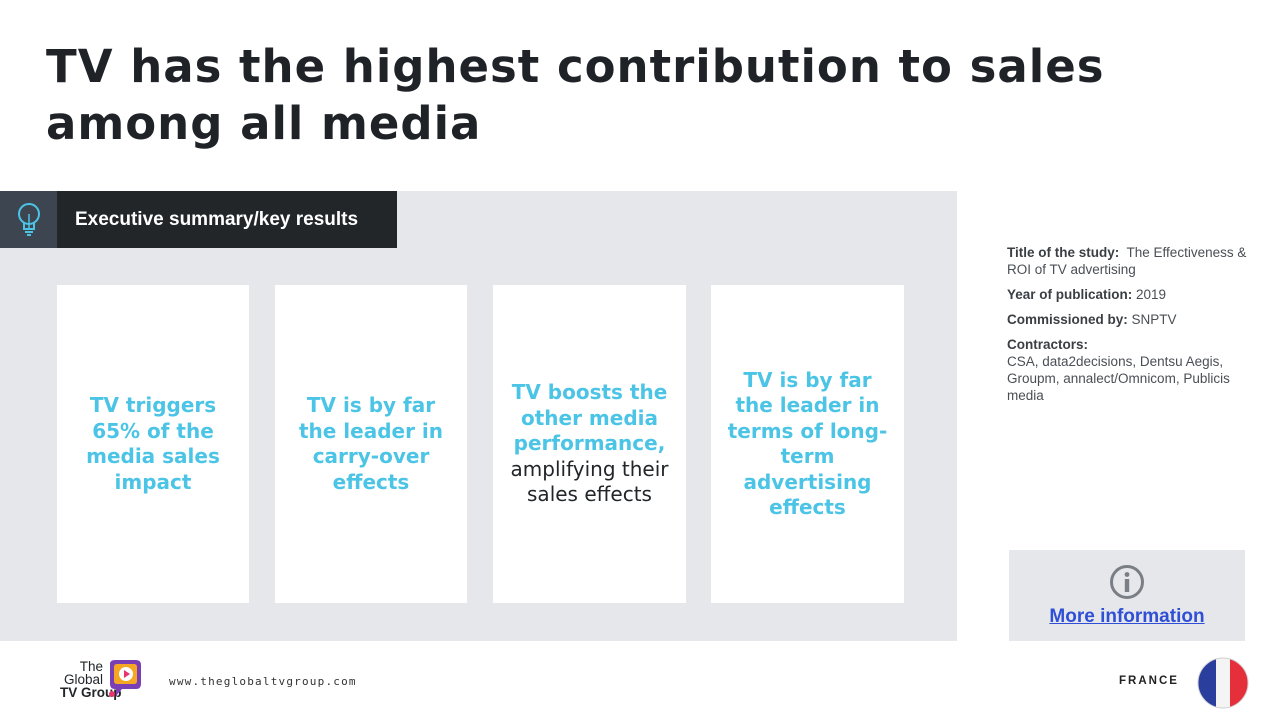  I want to click on meta-title-label: Title of the study:, so click(1063, 252).